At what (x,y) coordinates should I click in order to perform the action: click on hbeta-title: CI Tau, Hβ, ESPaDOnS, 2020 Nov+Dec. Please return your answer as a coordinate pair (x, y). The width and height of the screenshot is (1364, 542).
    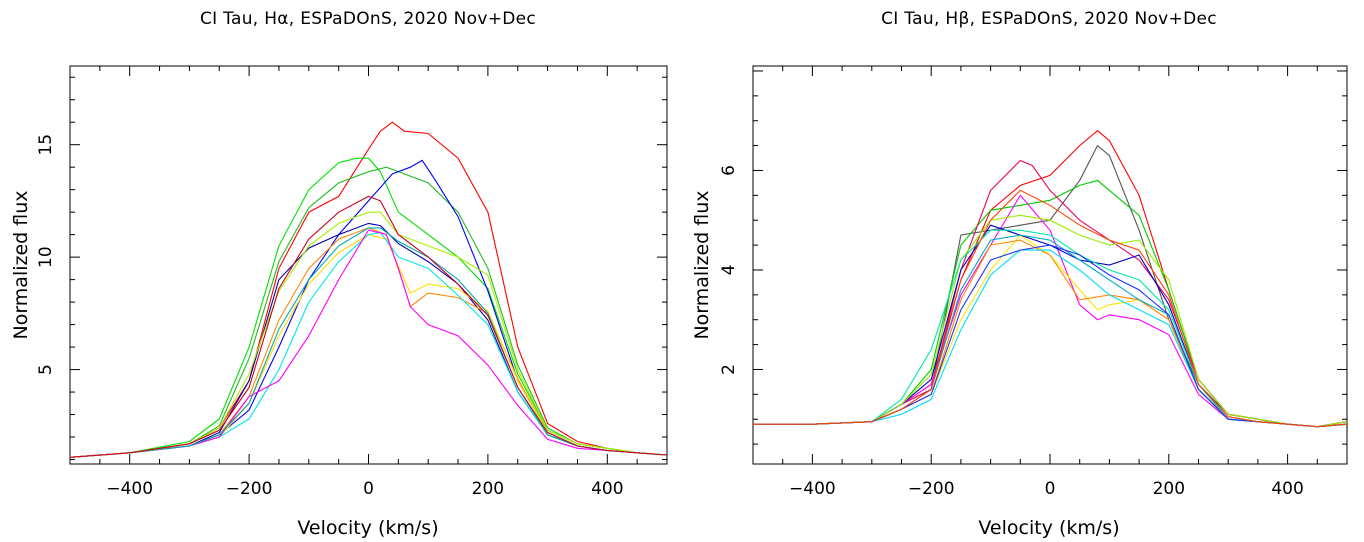
    Looking at the image, I should click on (1049, 19).